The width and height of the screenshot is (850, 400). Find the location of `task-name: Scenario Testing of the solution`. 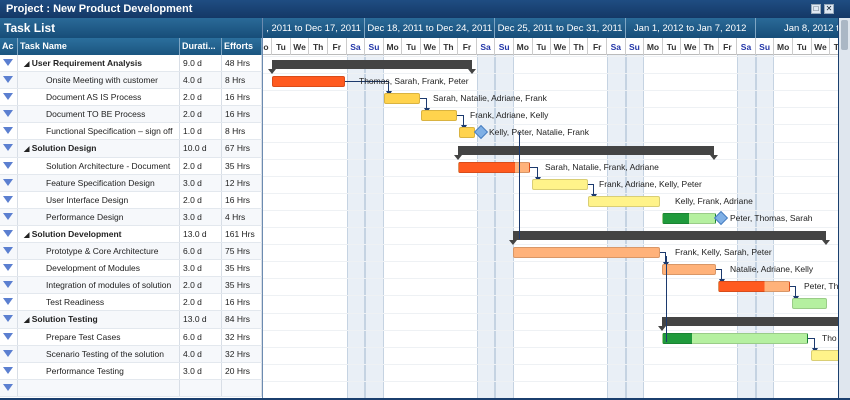

task-name: Scenario Testing of the solution is located at coordinates (99, 353).